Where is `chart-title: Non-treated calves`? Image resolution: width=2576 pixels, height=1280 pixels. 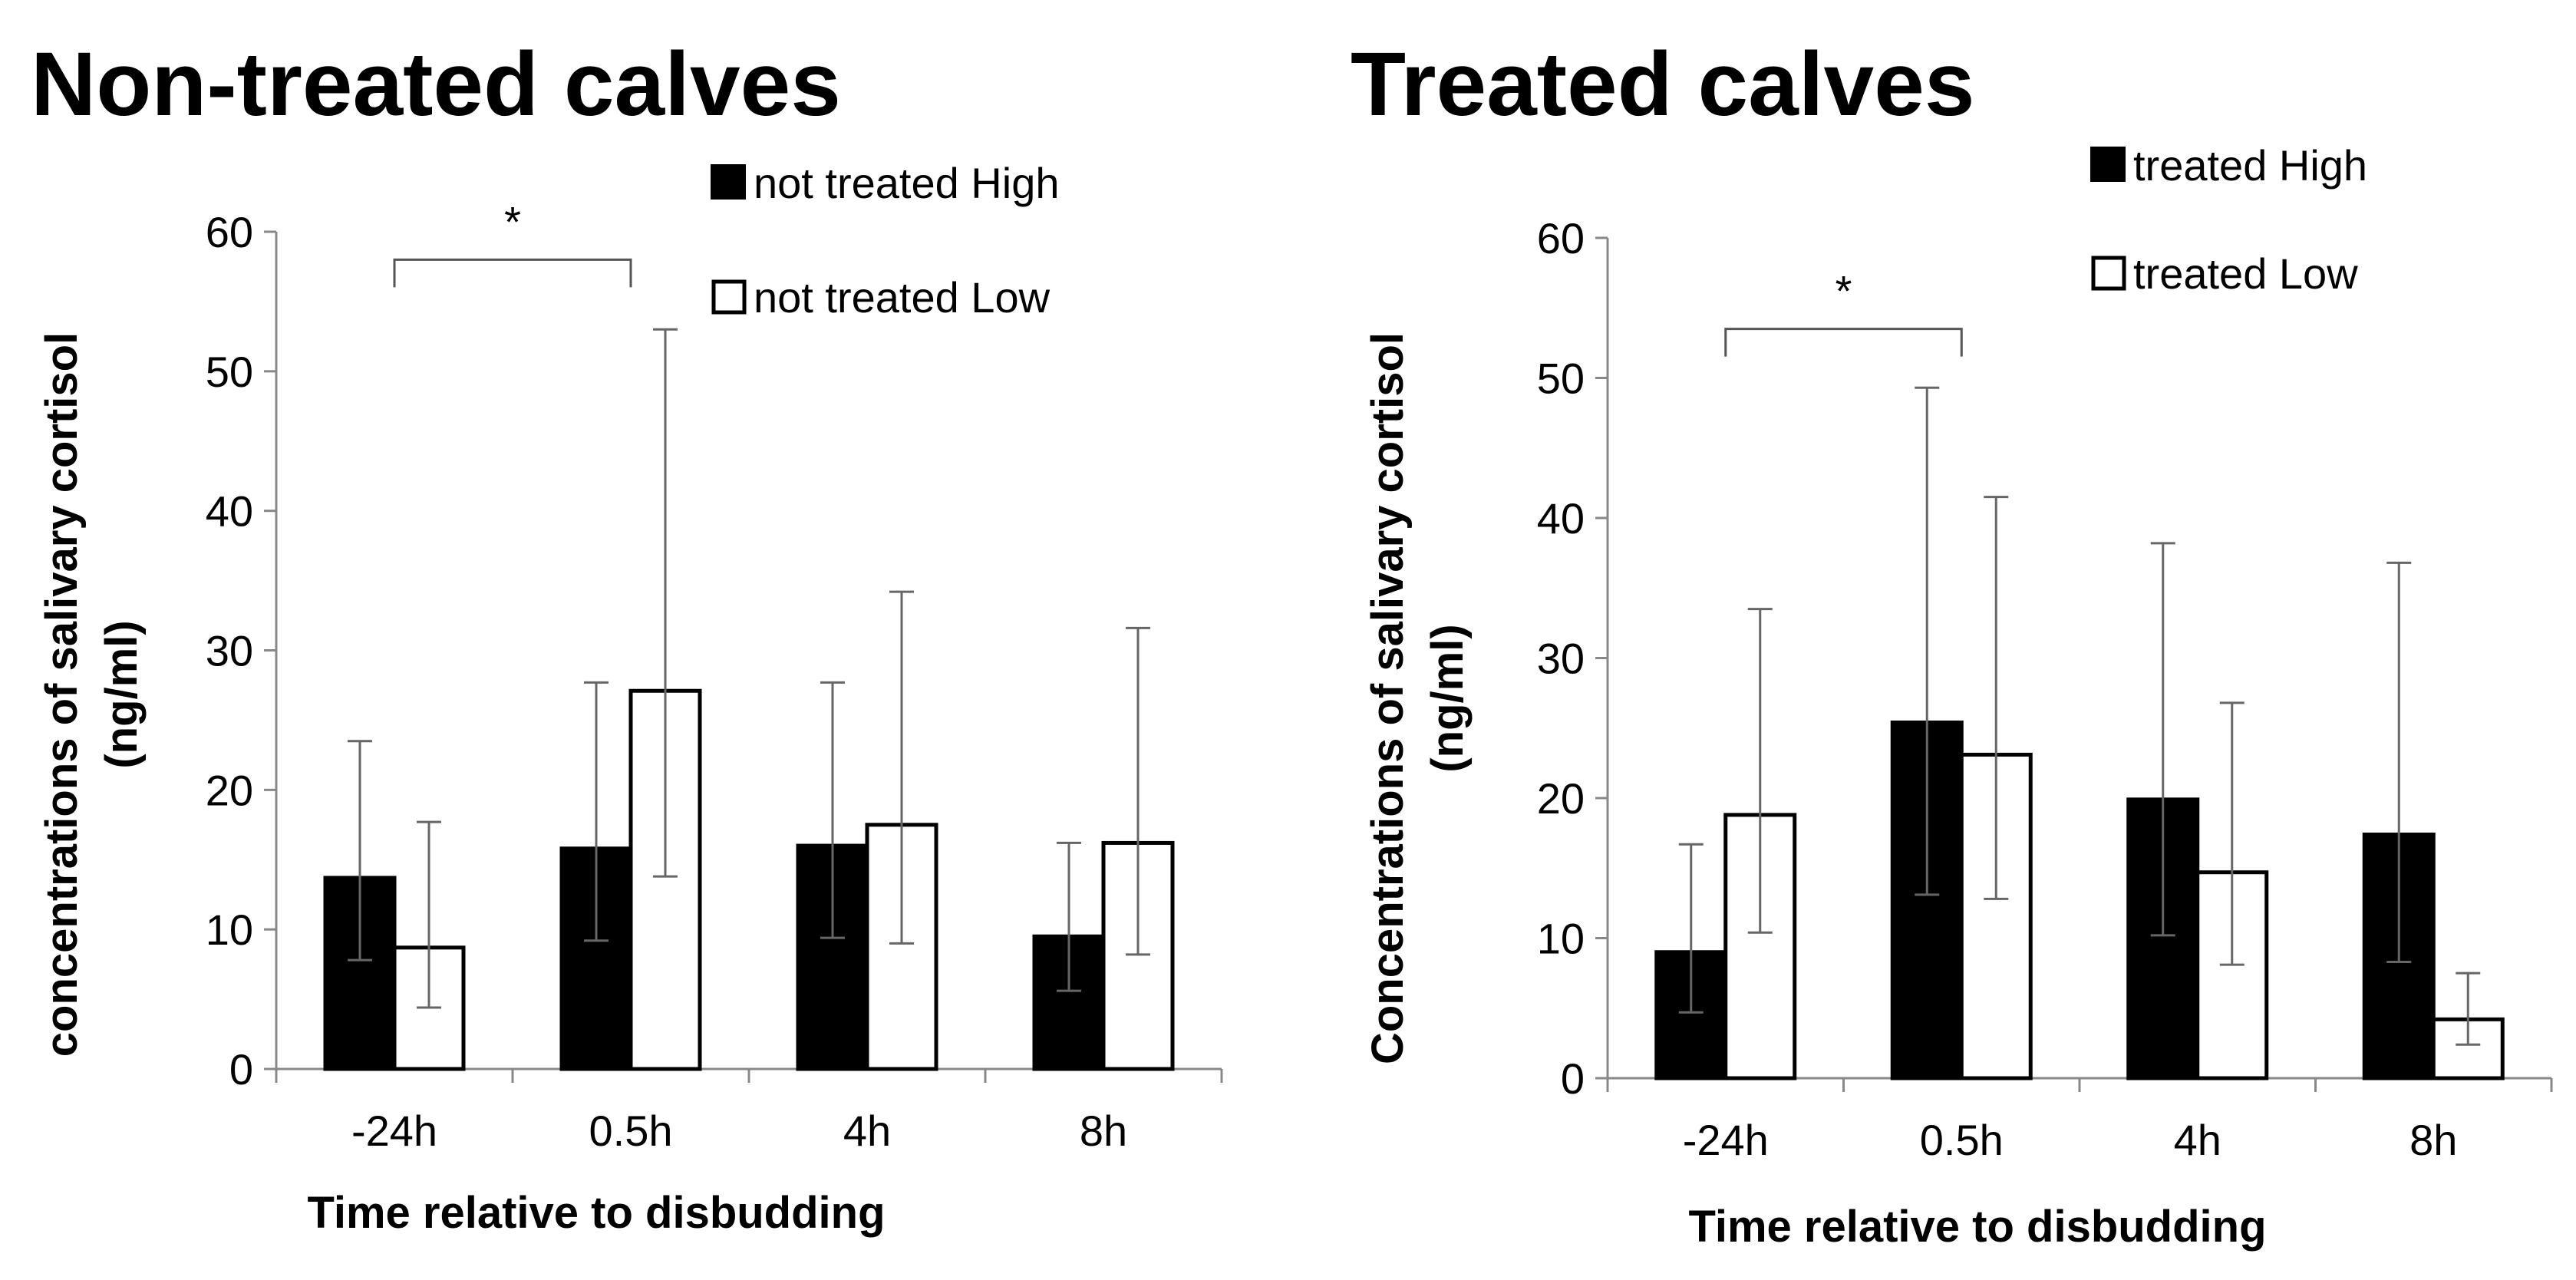 chart-title: Non-treated calves is located at coordinates (436, 84).